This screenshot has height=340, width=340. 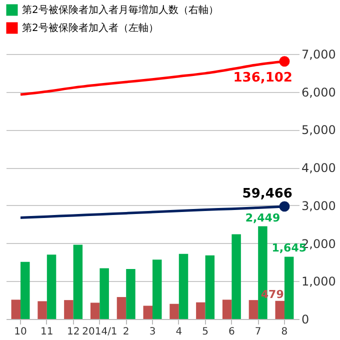 What do you see at coordinates (267, 194) in the screenshot?
I see `data-label: 59,466` at bounding box center [267, 194].